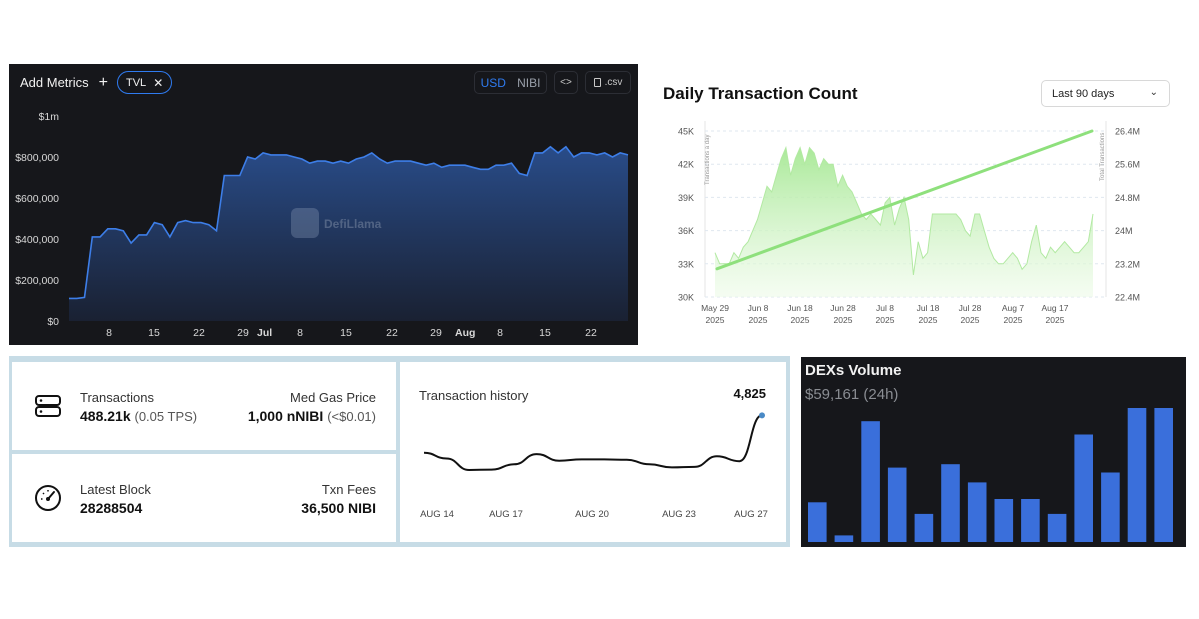 Image resolution: width=1199 pixels, height=619 pixels. Describe the element at coordinates (852, 394) in the screenshot. I see `dex-volume-24h: $59,161 (24h)` at that location.